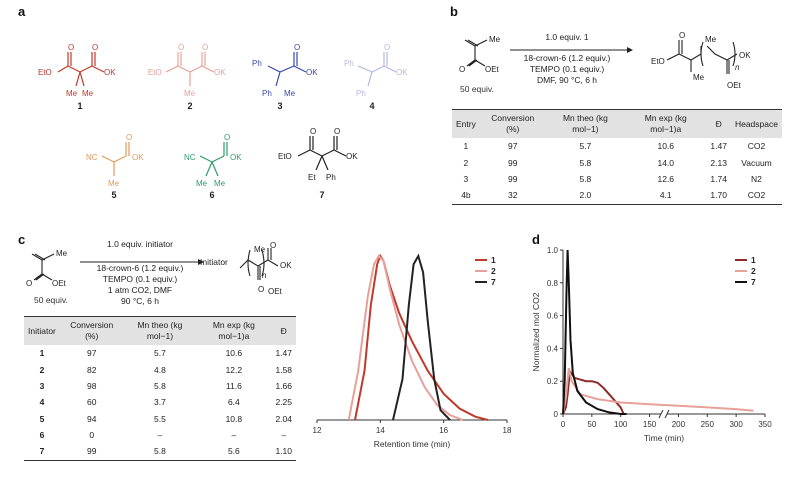  What do you see at coordinates (72, 93) in the screenshot?
I see `compound-1-me-left: Me` at bounding box center [72, 93].